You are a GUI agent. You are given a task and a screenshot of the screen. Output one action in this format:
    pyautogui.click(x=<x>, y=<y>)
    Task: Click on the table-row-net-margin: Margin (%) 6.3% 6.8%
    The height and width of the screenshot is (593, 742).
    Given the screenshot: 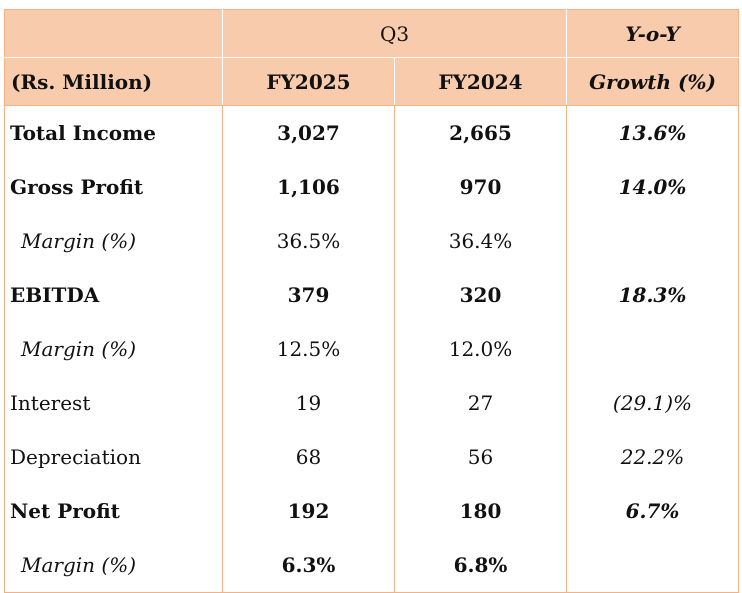 What is the action you would take?
    pyautogui.click(x=371, y=565)
    